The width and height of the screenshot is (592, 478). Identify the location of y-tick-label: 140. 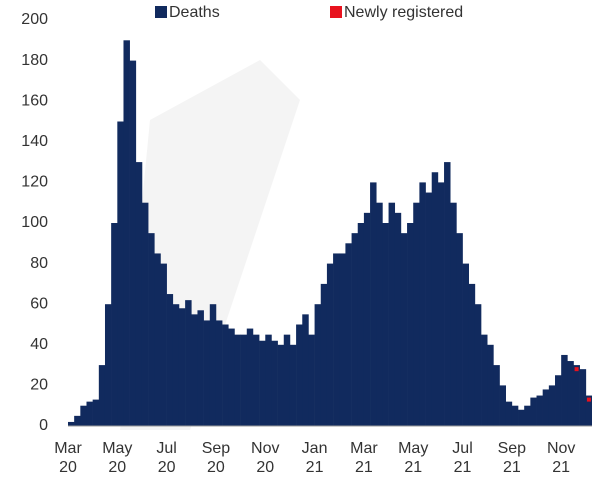
(34, 141).